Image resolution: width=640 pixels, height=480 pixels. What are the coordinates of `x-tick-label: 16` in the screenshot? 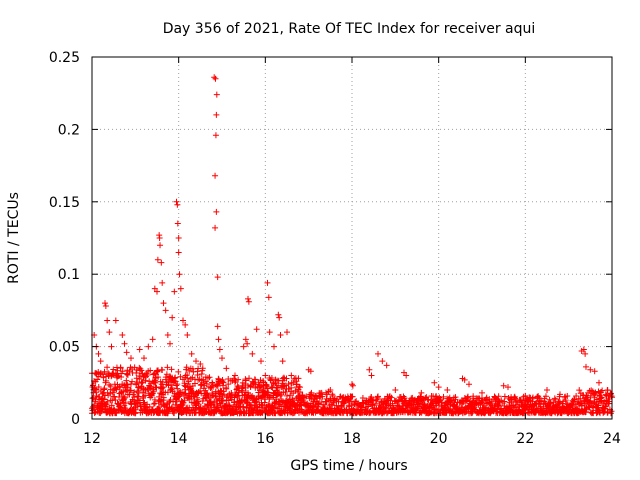 It's located at (265, 439).